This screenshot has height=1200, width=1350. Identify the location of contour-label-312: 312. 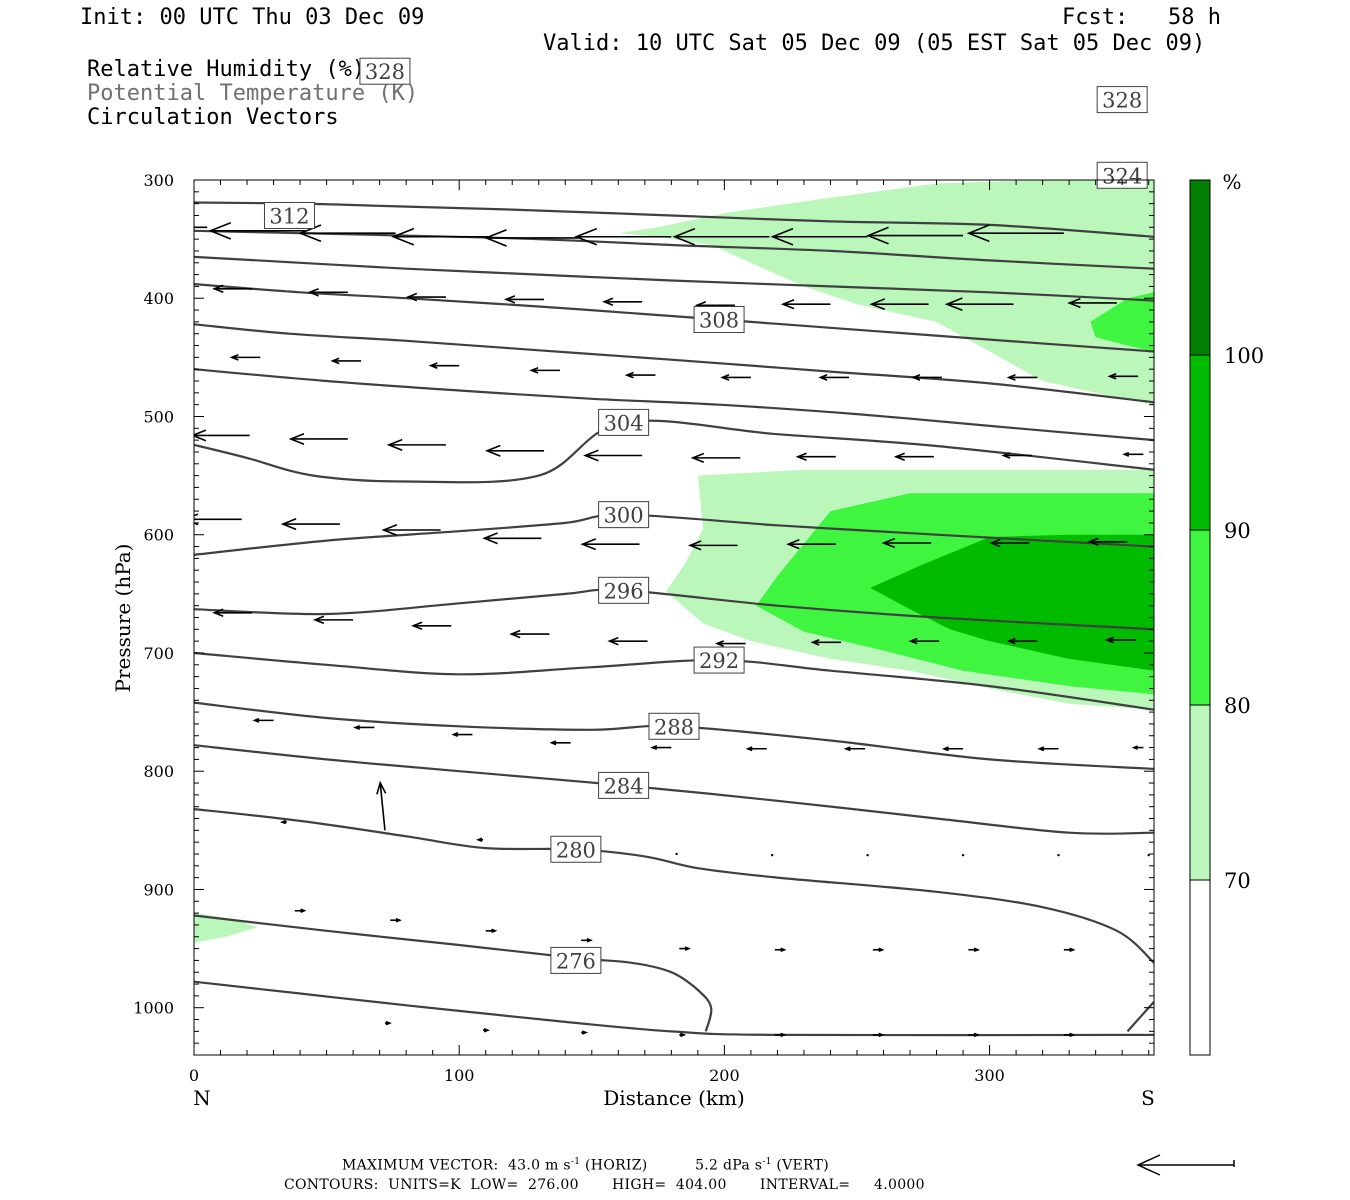
(289, 215).